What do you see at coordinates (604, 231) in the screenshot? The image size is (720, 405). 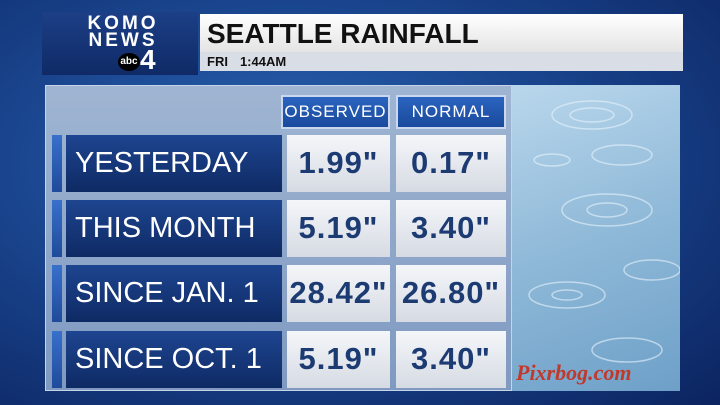 I see `ripples` at bounding box center [604, 231].